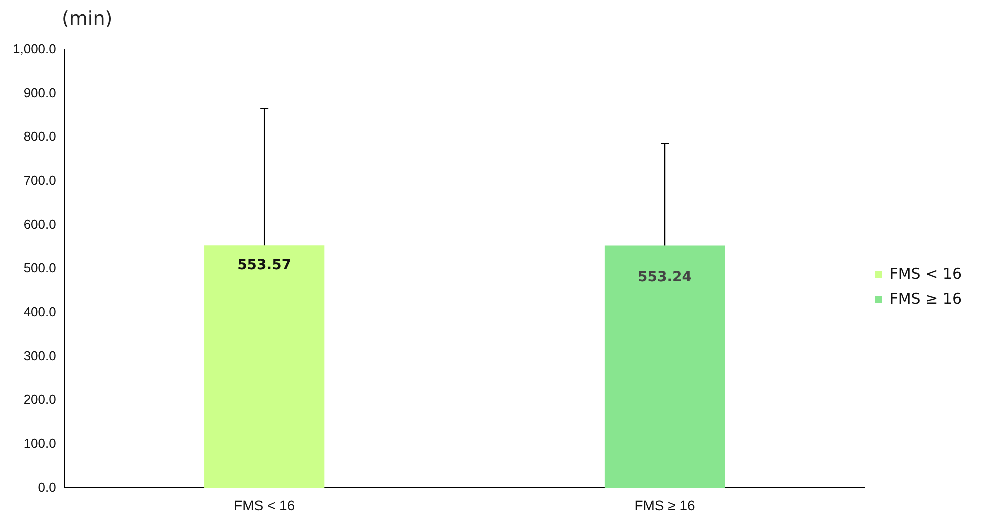 Image resolution: width=982 pixels, height=530 pixels. I want to click on data-label: 553.24, so click(665, 277).